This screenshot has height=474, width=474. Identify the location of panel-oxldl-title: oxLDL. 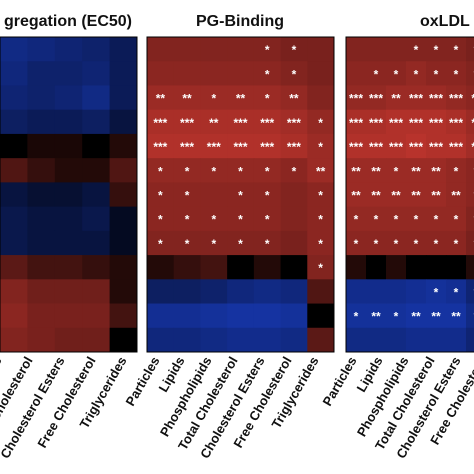
(445, 21).